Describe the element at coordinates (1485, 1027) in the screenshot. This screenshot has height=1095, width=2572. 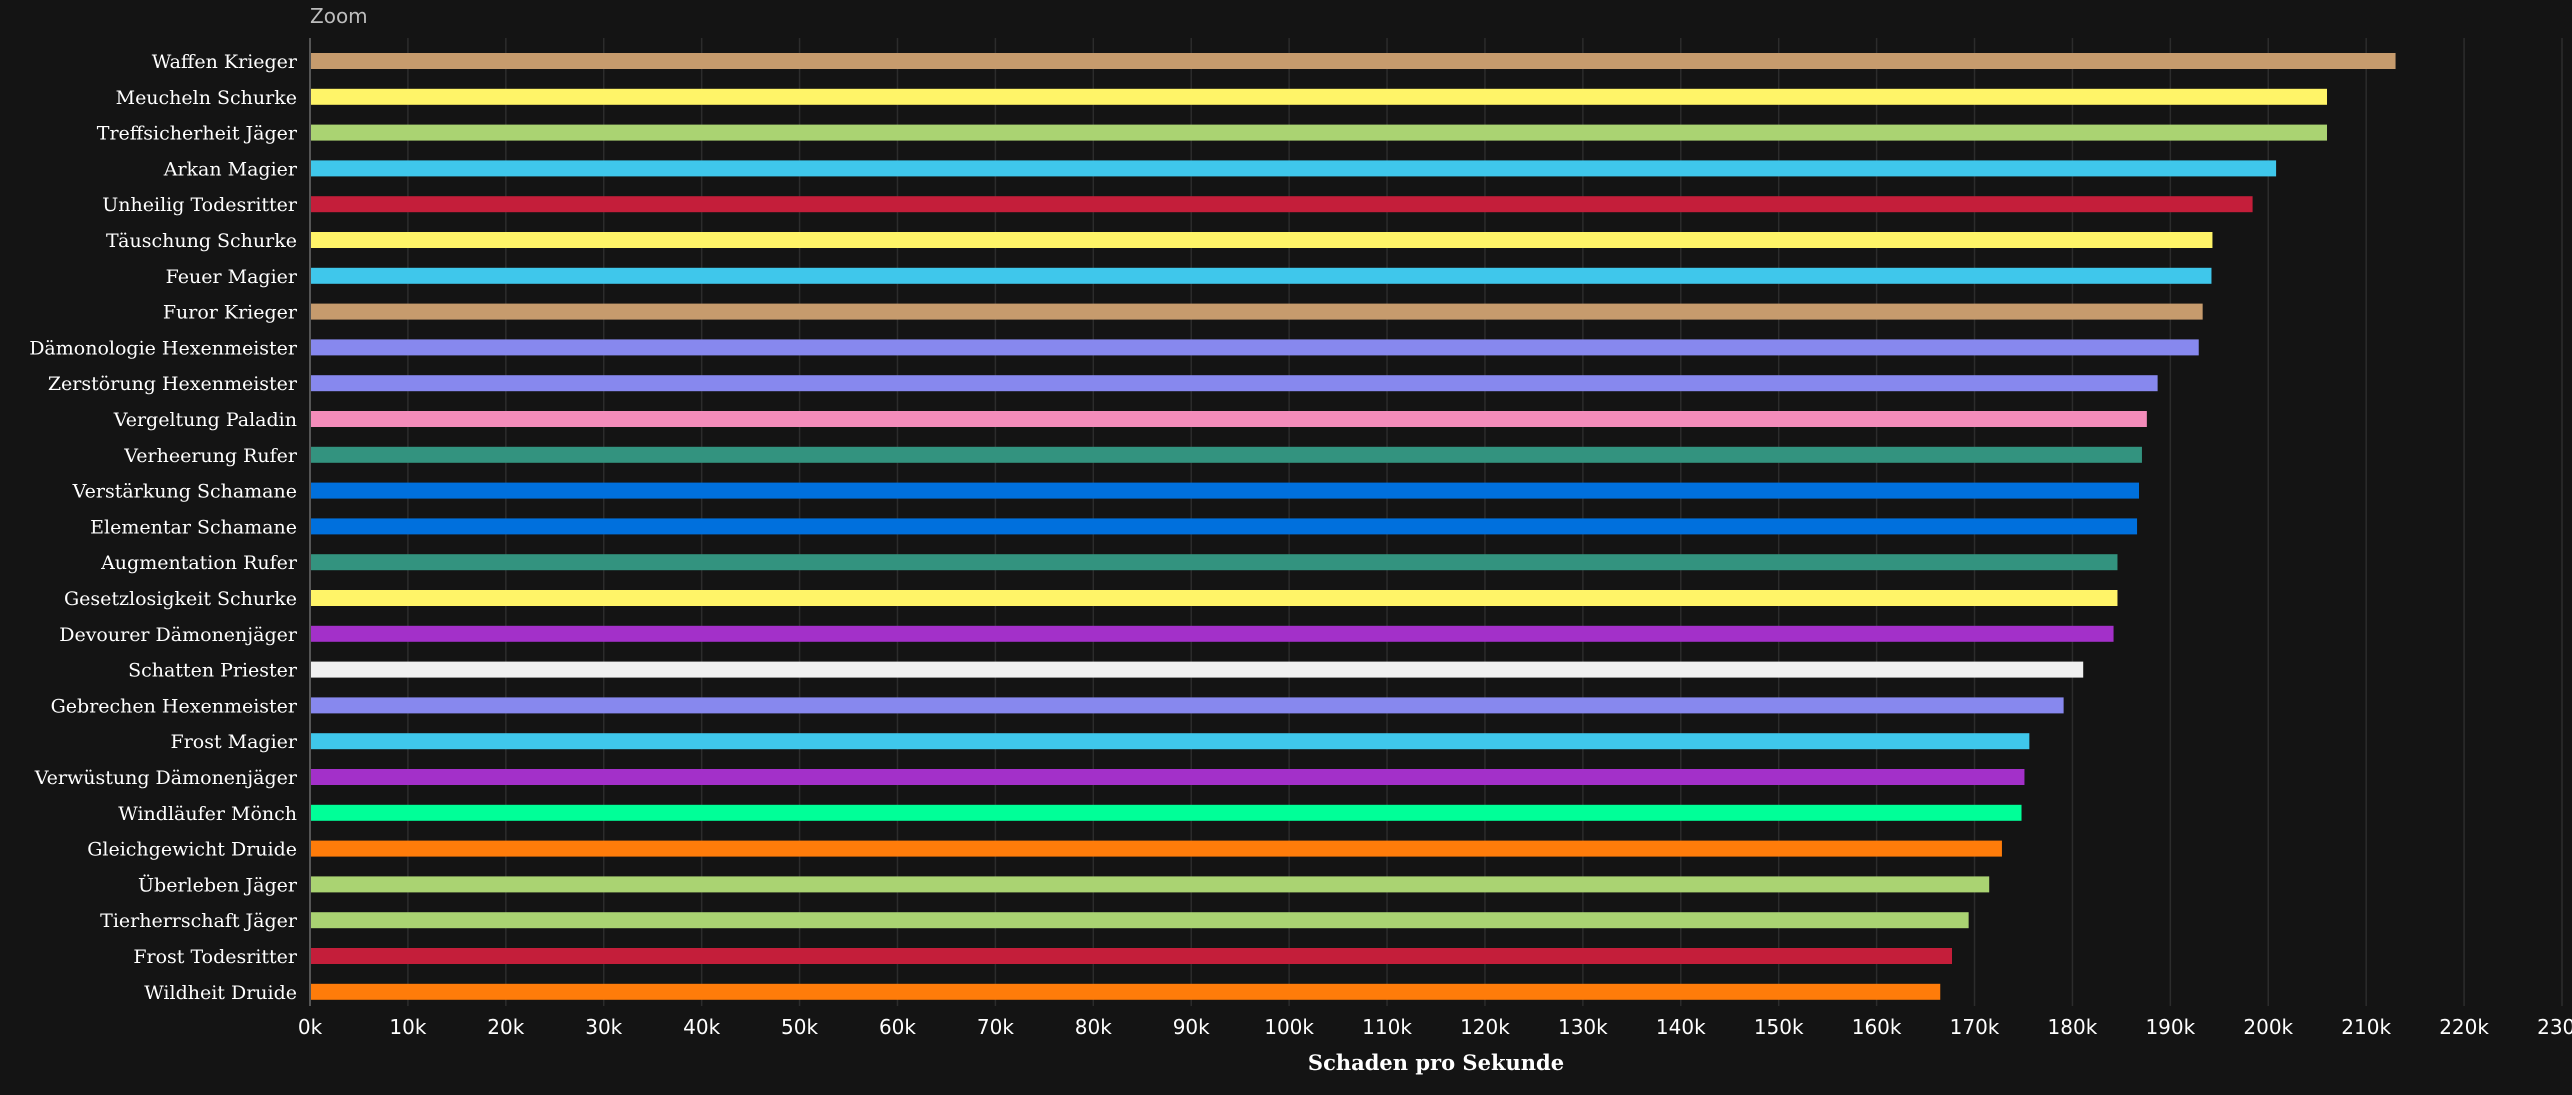
I see `x-tick-label: 120k` at that location.